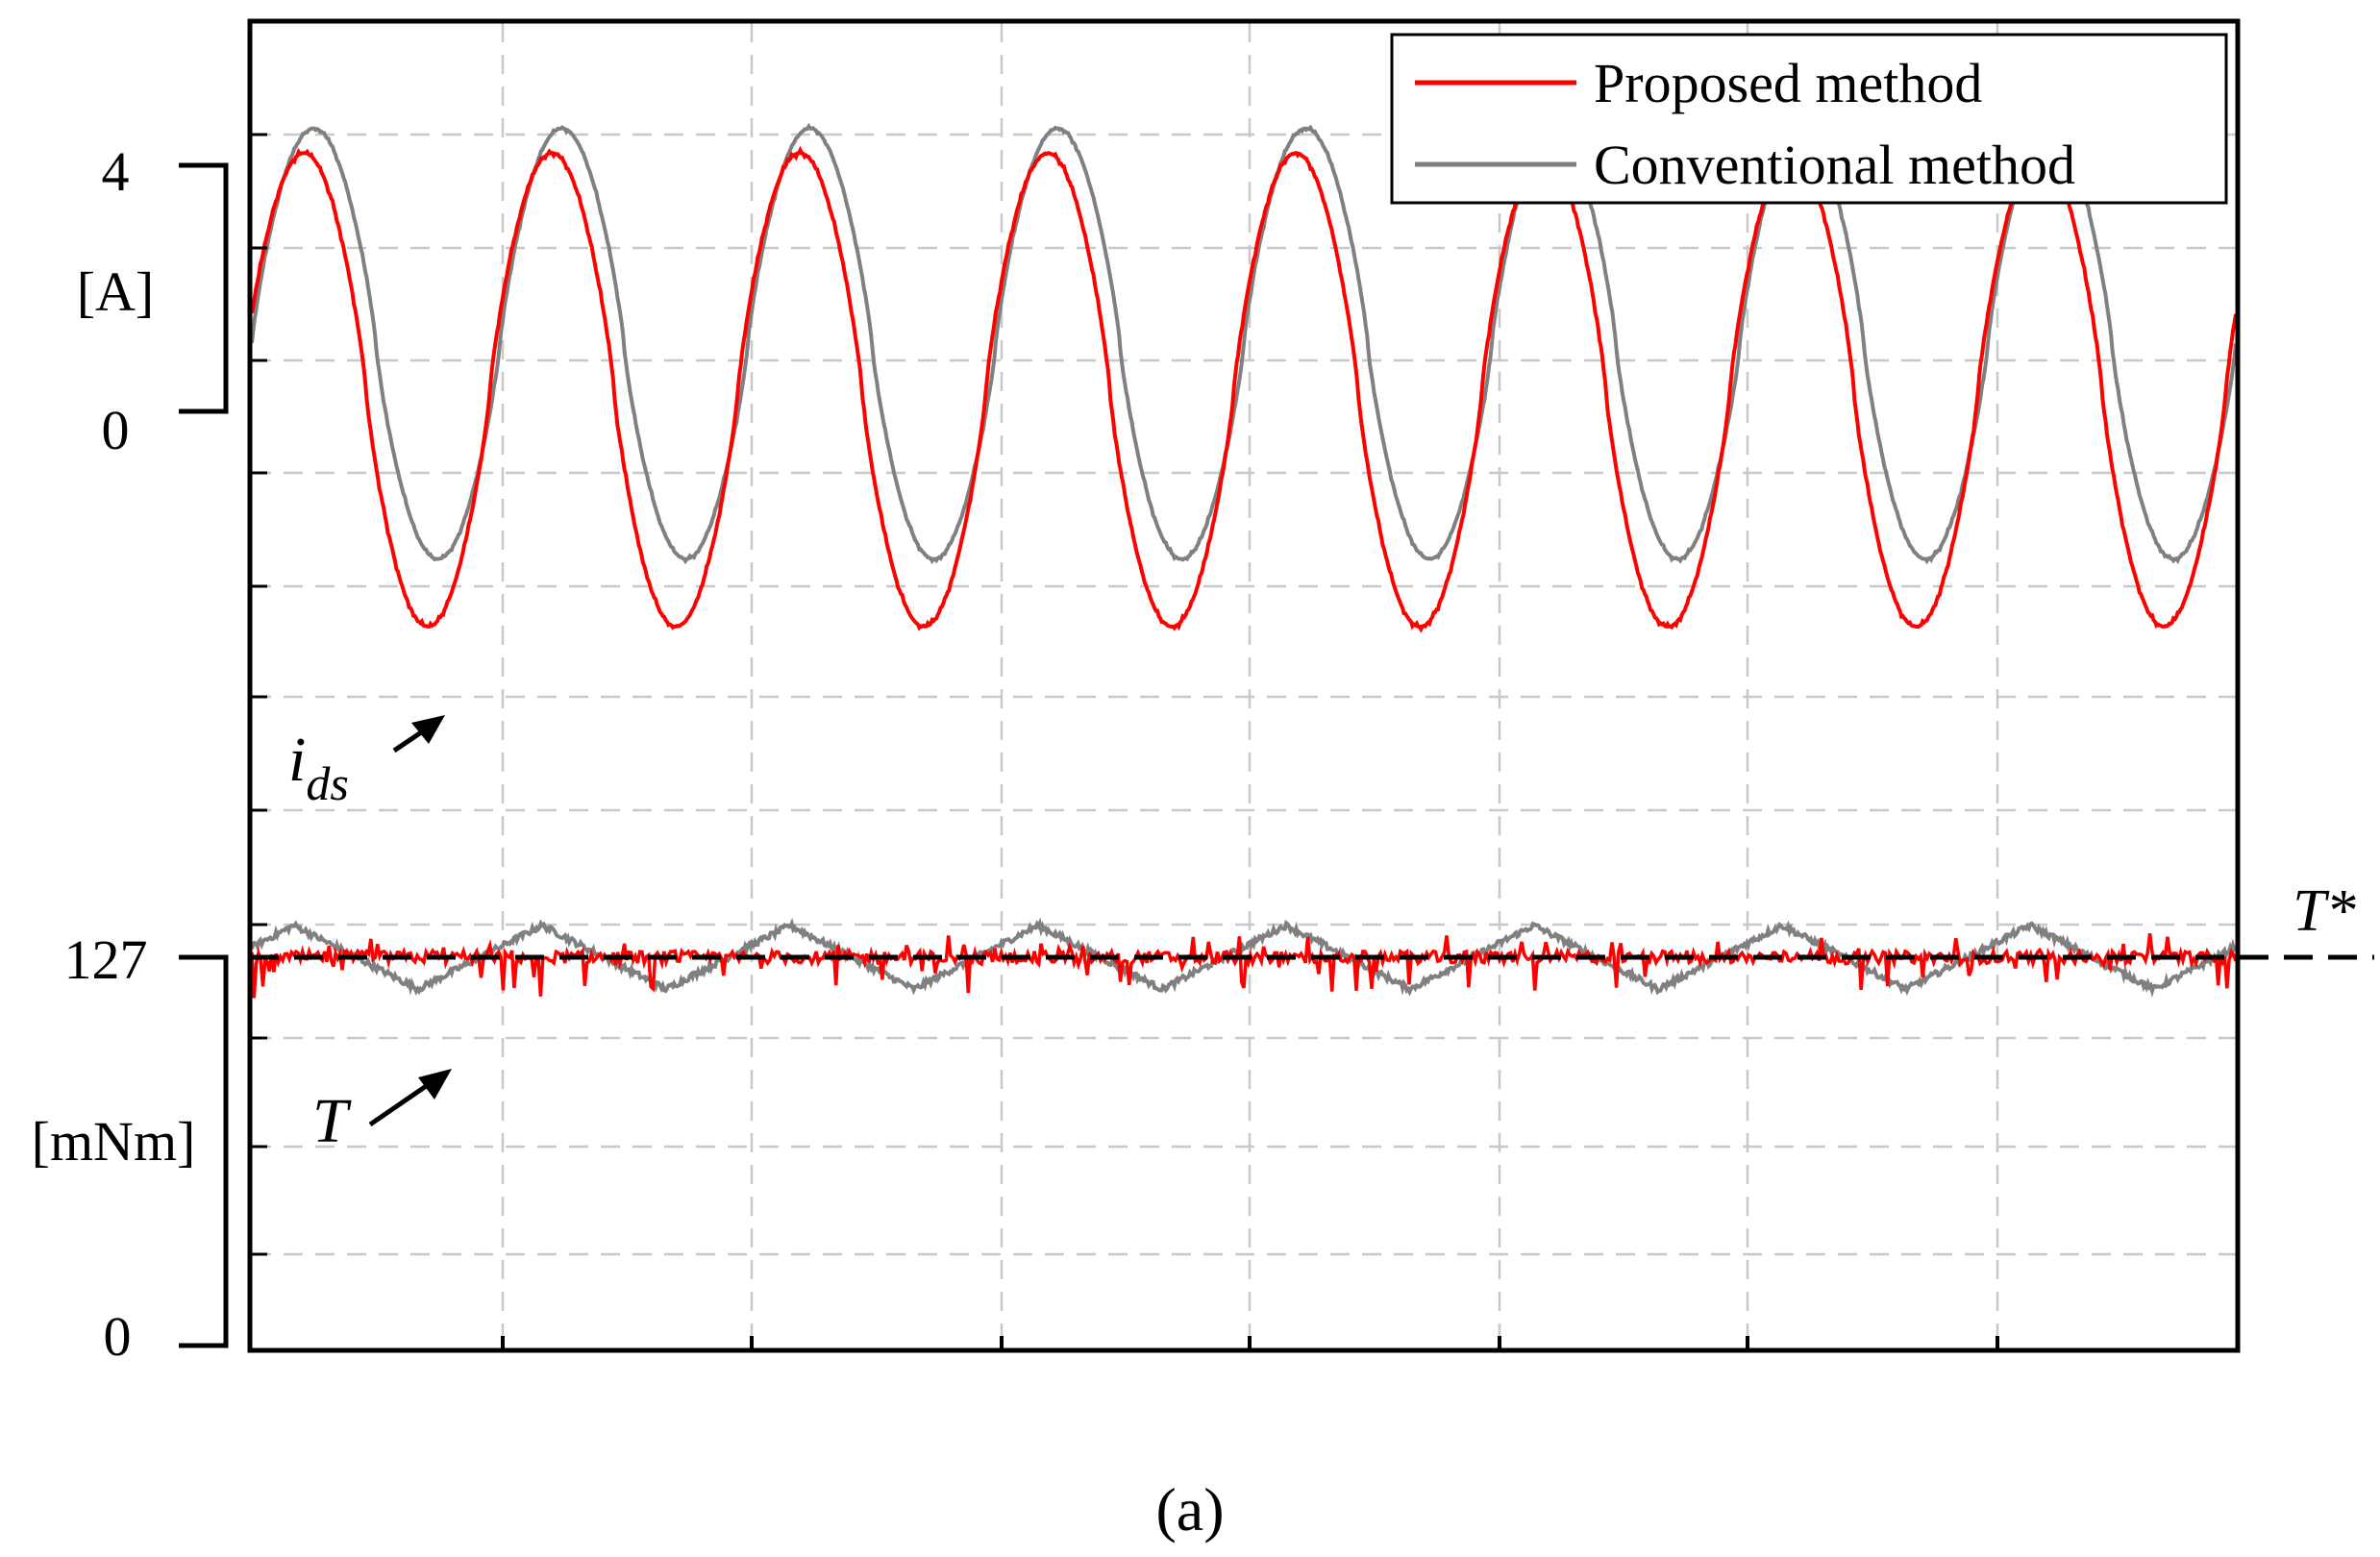 The height and width of the screenshot is (1557, 2380). Describe the element at coordinates (1834, 165) in the screenshot. I see `legend-label-conventional: Conventional method` at that location.